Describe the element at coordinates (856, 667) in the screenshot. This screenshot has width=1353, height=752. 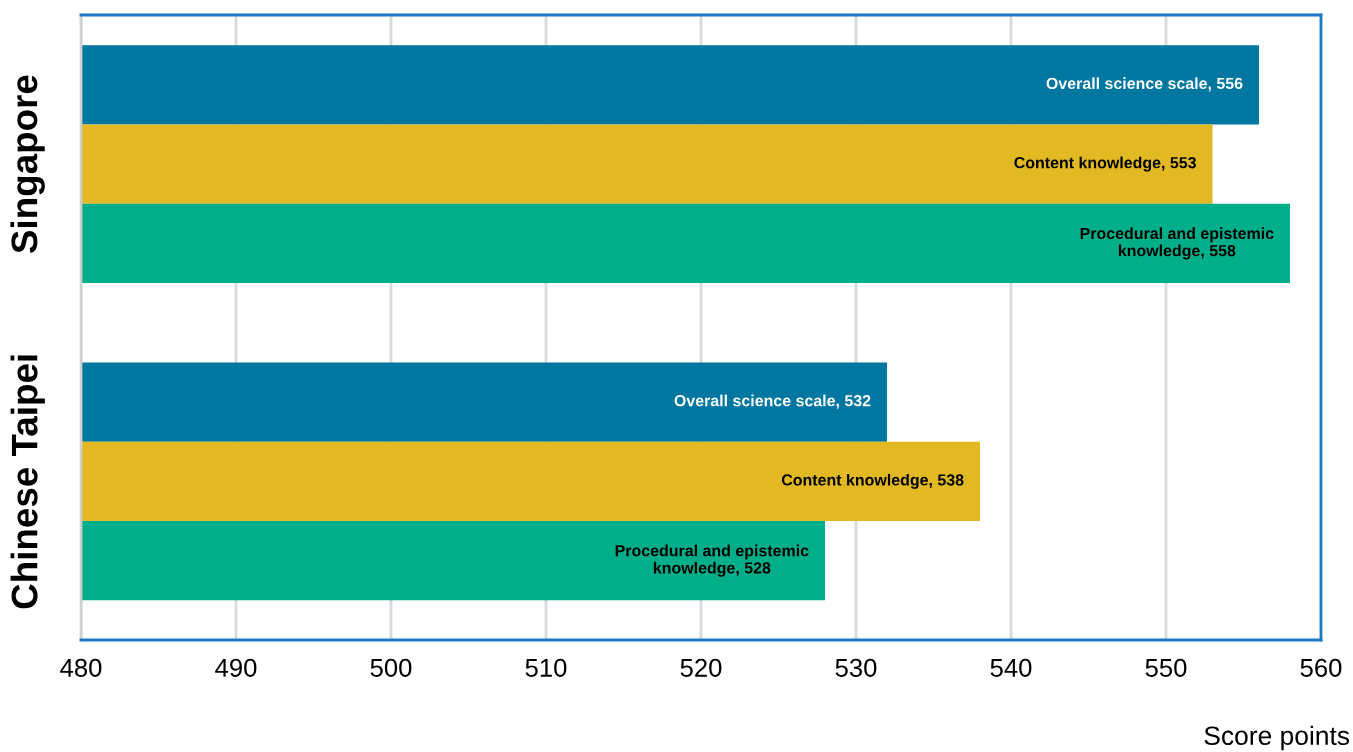
I see `x-tick-label: 530` at that location.